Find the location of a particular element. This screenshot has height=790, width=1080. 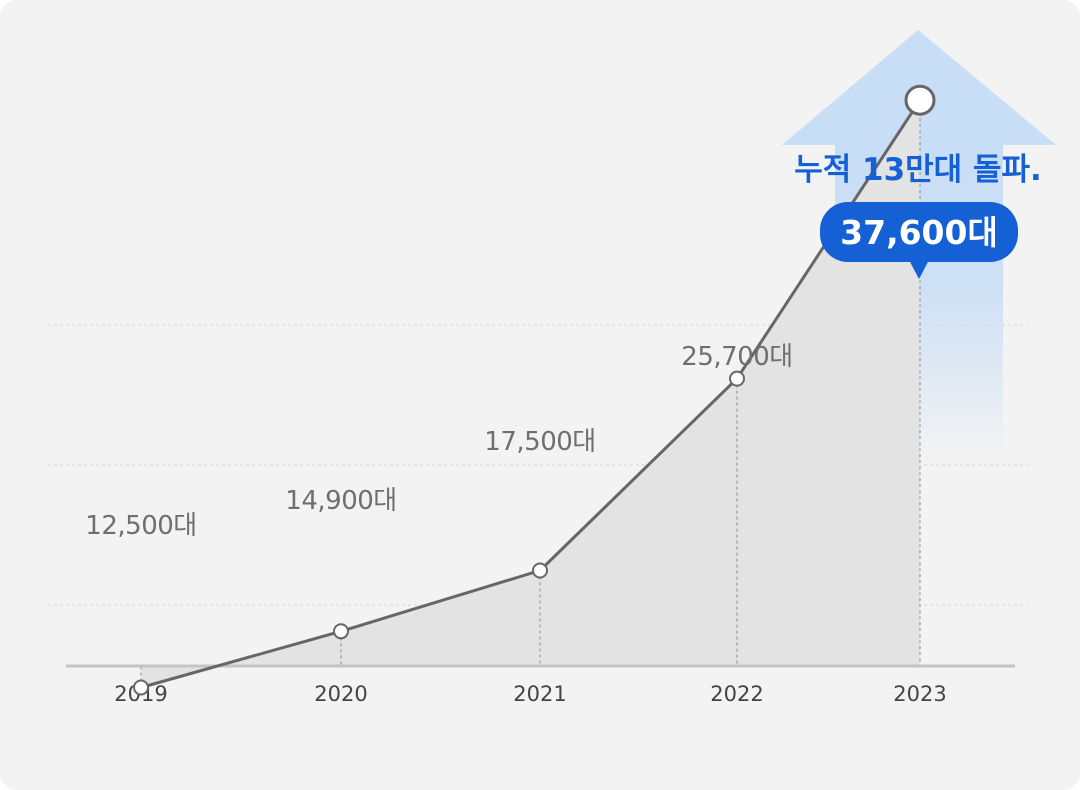

callout-bubble is located at coordinates (919, 232).